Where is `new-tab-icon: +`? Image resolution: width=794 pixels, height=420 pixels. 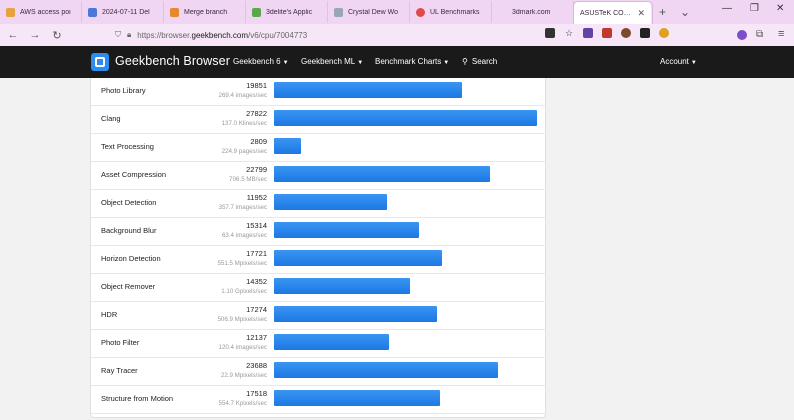 new-tab-icon: + is located at coordinates (663, 12).